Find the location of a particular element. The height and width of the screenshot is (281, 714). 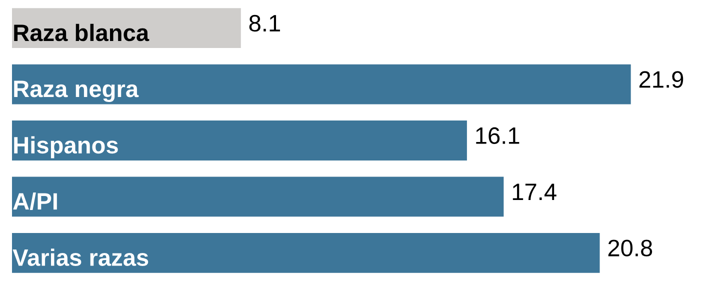

y-tick-label: Raza blanca is located at coordinates (82, 33).